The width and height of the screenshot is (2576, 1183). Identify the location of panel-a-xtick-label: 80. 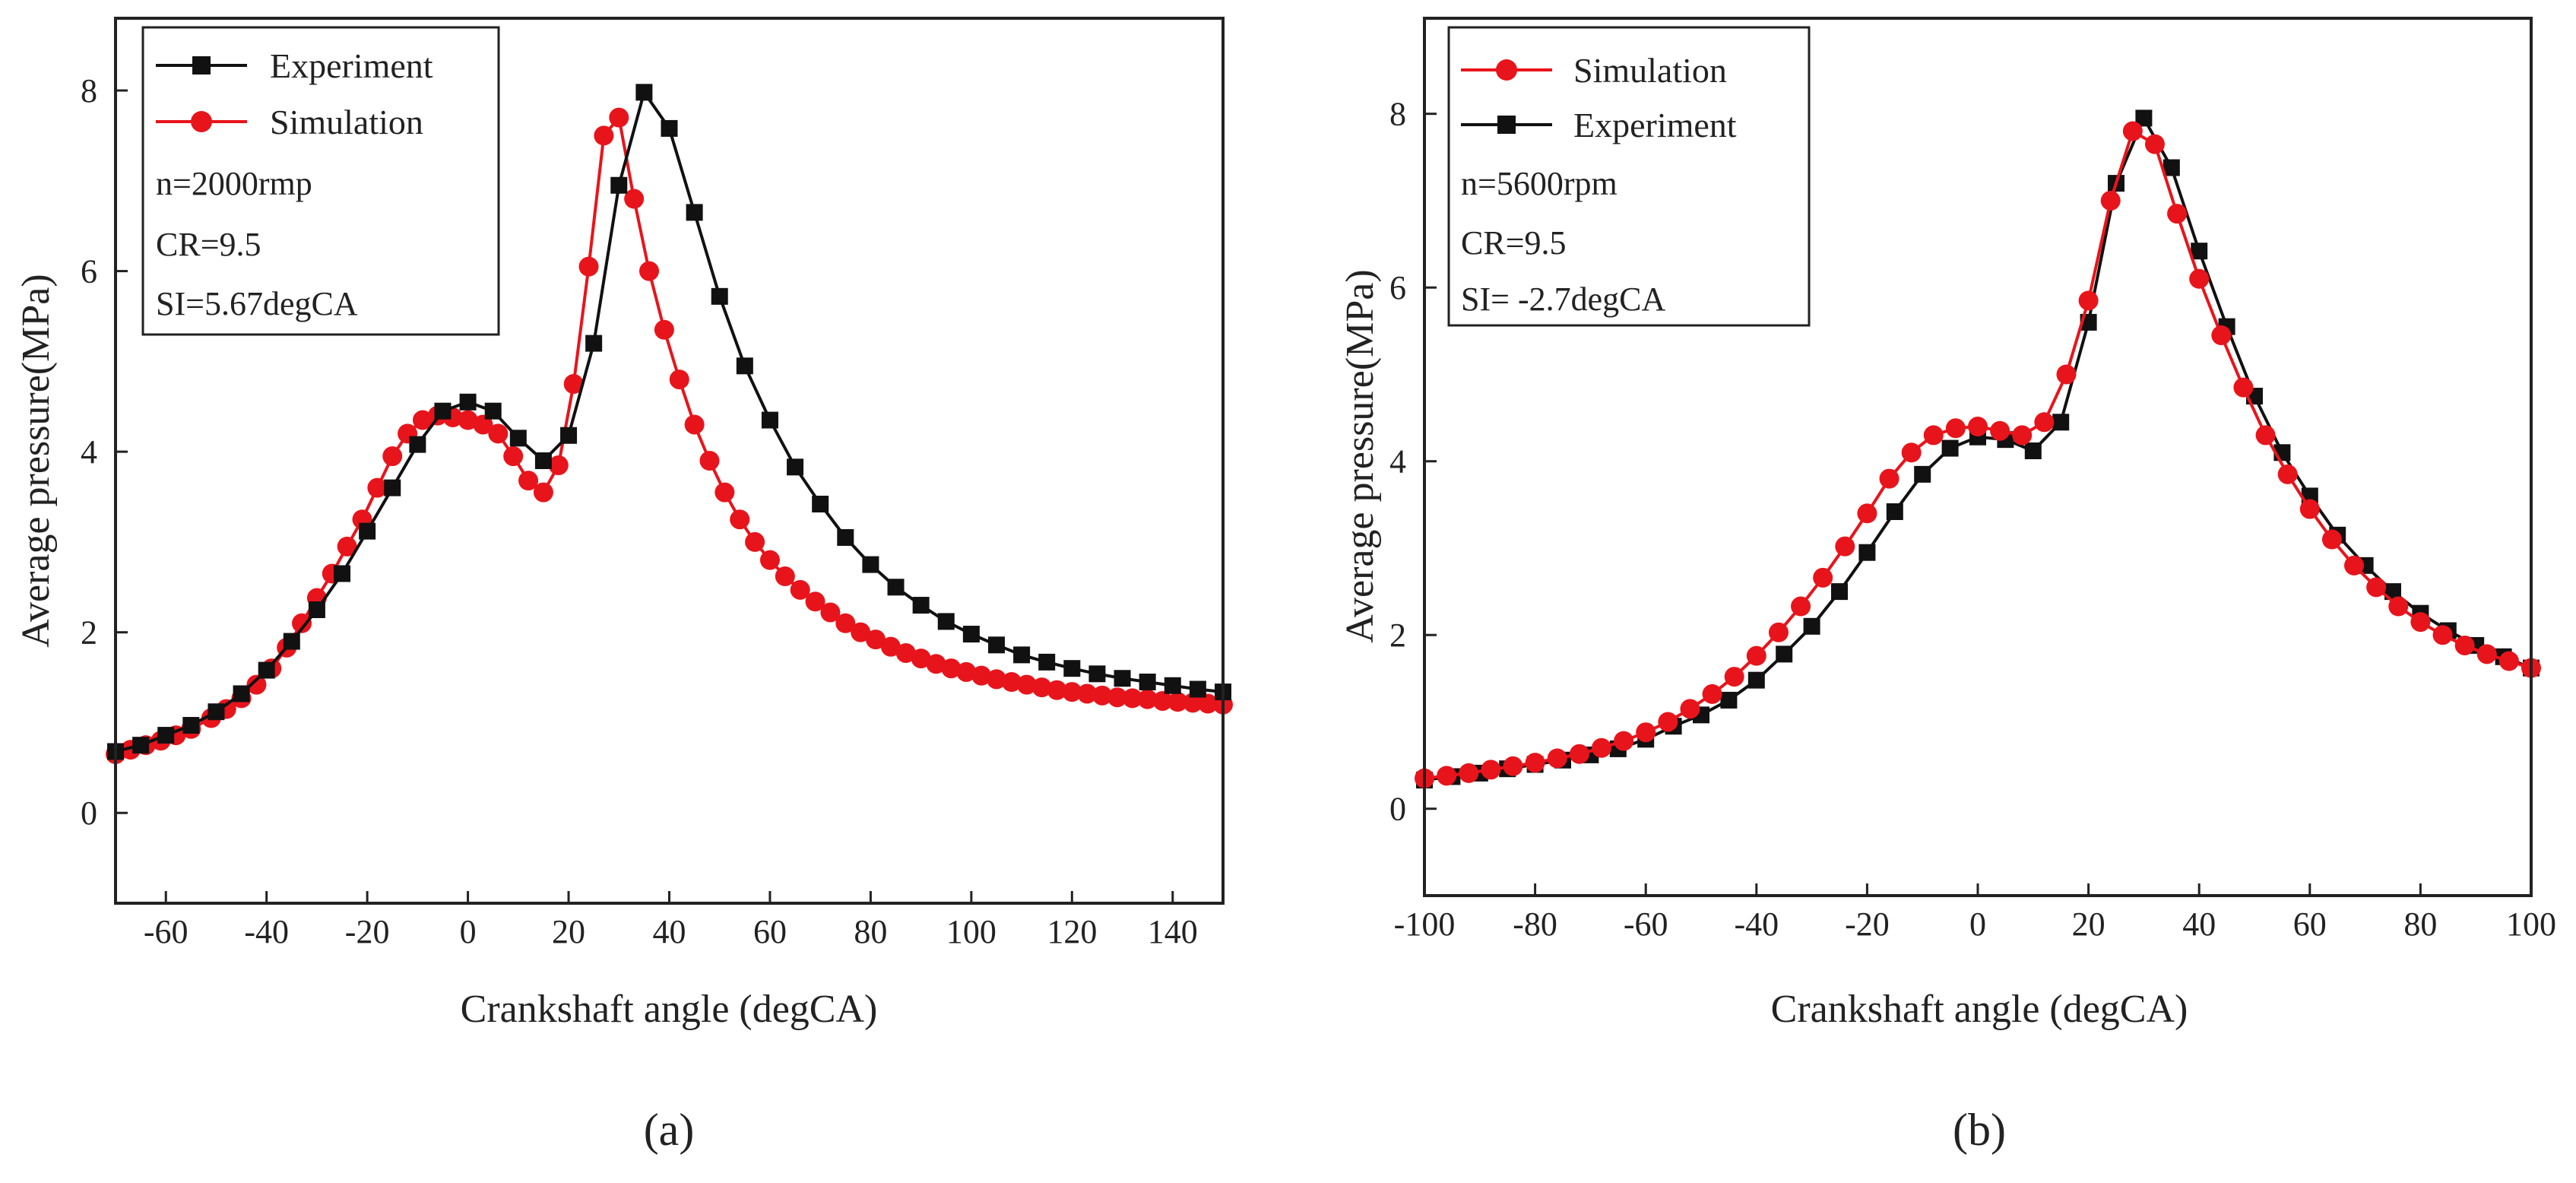
(870, 931).